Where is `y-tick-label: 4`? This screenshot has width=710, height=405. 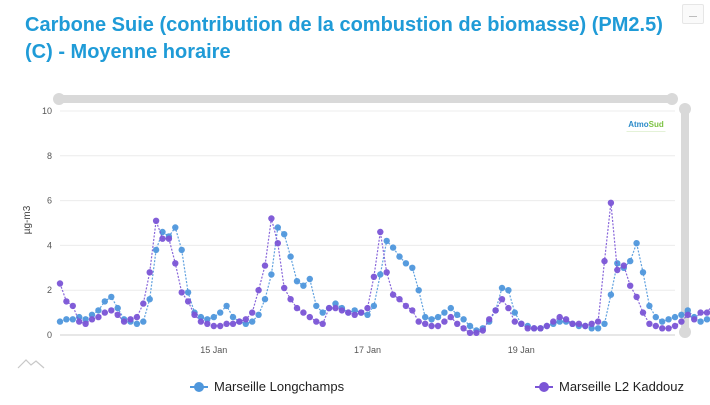 y-tick-label: 4 is located at coordinates (49, 245).